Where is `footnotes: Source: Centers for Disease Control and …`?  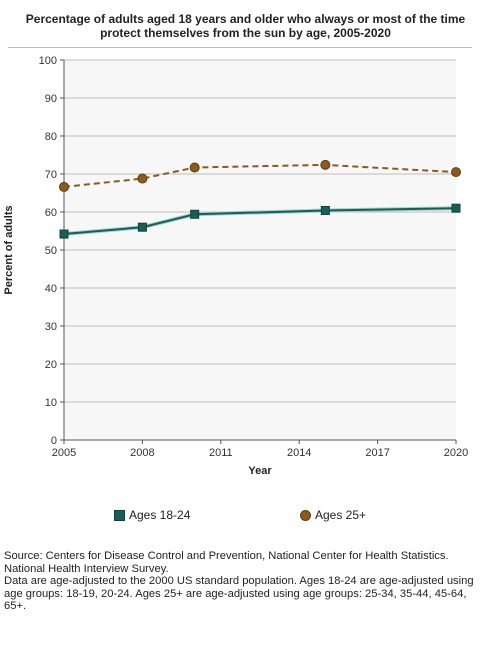 footnotes: Source: Centers for Disease Control and … is located at coordinates (245, 581).